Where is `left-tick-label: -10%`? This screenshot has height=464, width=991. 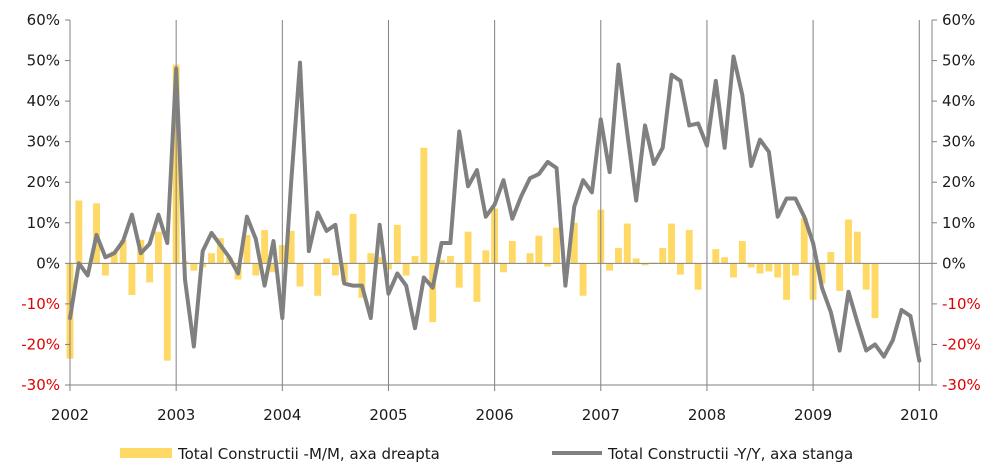 left-tick-label: -10% is located at coordinates (40, 304).